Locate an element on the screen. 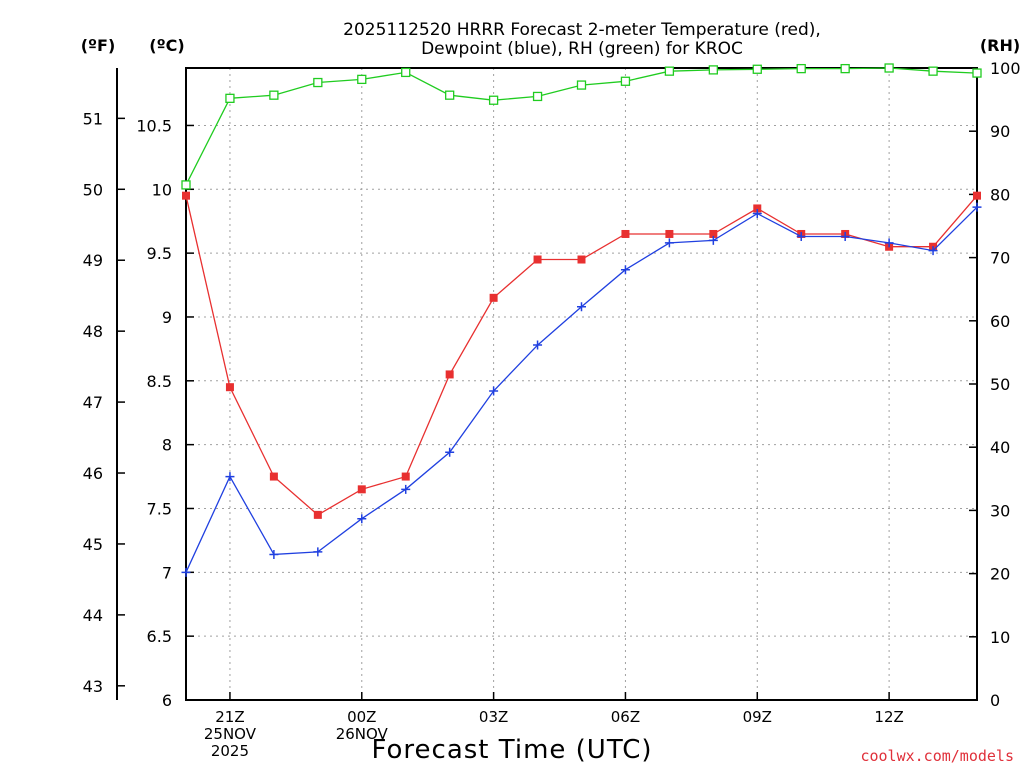 This screenshot has height=768, width=1024. rh-tick-label: 100 is located at coordinates (1005, 68).